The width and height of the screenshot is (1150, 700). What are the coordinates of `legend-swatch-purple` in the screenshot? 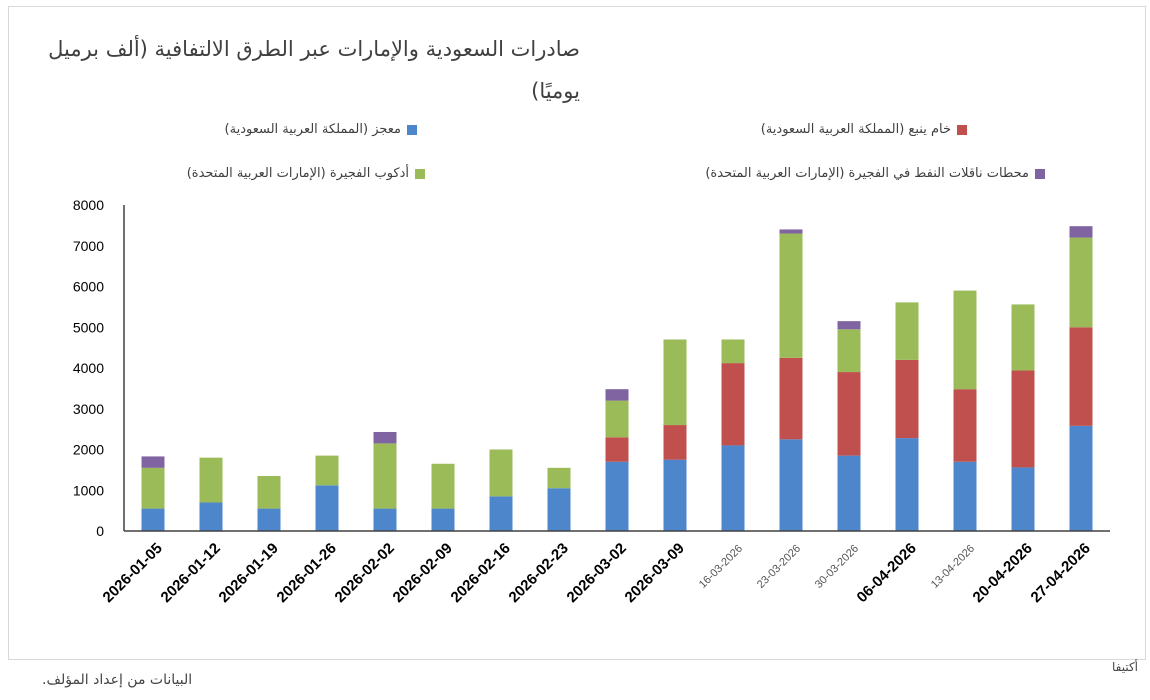 It's located at (1040, 173).